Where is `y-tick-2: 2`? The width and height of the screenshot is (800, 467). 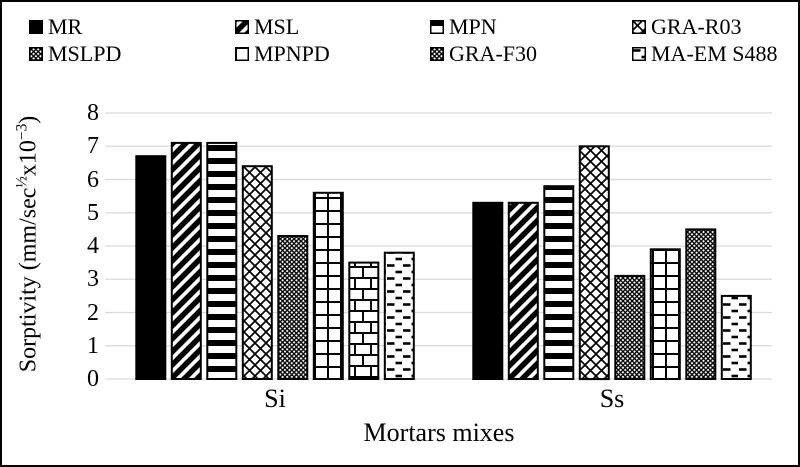 y-tick-2: 2 is located at coordinates (93, 312).